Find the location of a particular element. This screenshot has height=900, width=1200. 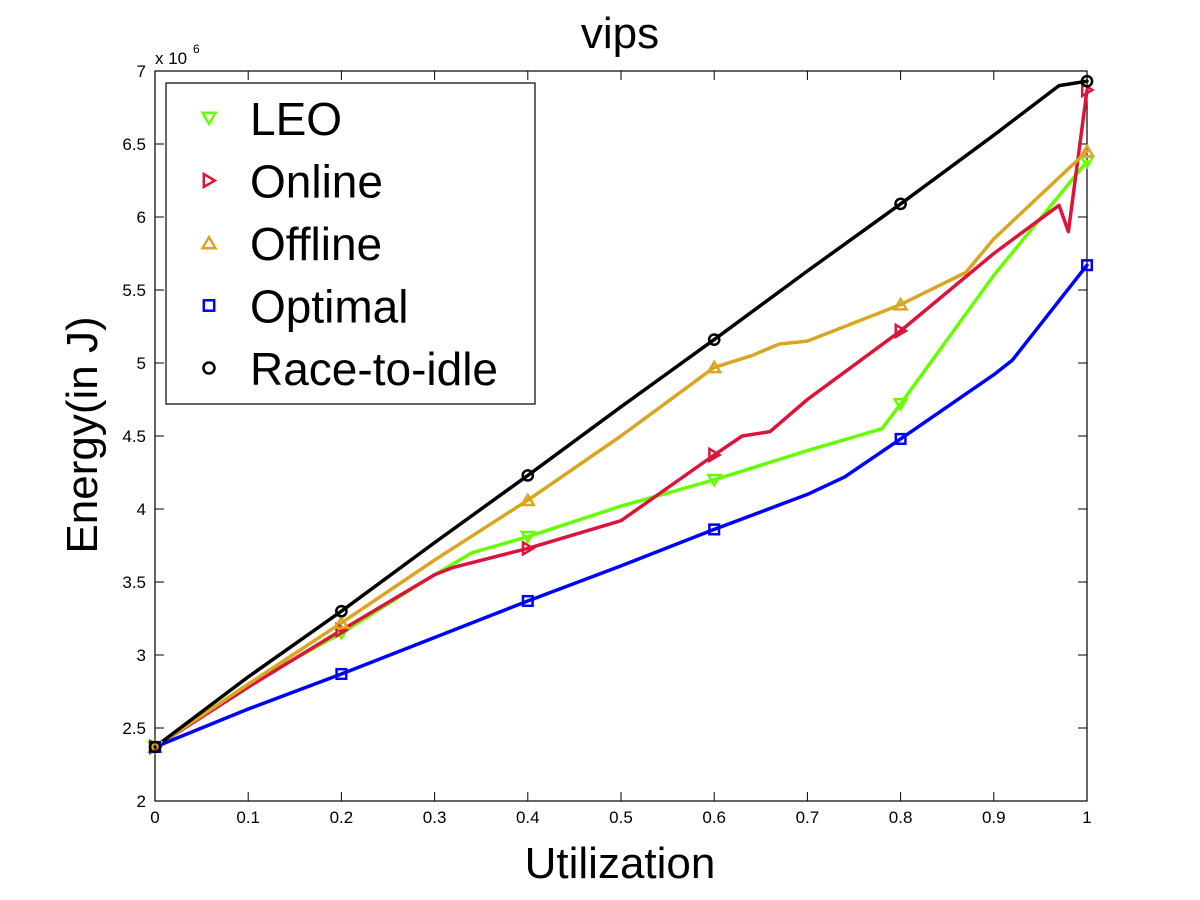

y-tick-label: 6.5 is located at coordinates (134, 144).